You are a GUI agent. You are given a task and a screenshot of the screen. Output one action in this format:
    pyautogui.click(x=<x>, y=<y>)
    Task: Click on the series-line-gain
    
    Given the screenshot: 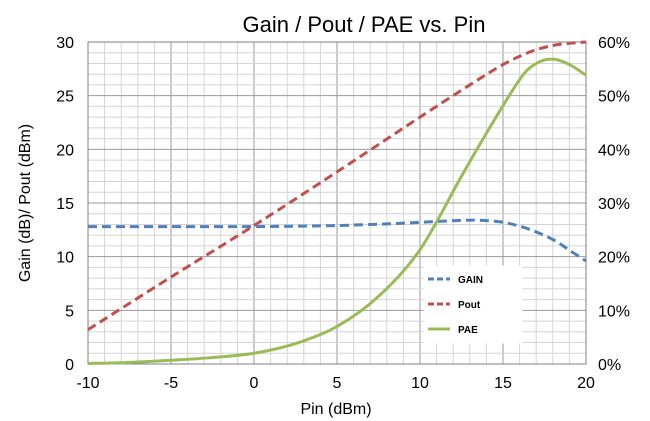 What is the action you would take?
    pyautogui.click(x=337, y=240)
    